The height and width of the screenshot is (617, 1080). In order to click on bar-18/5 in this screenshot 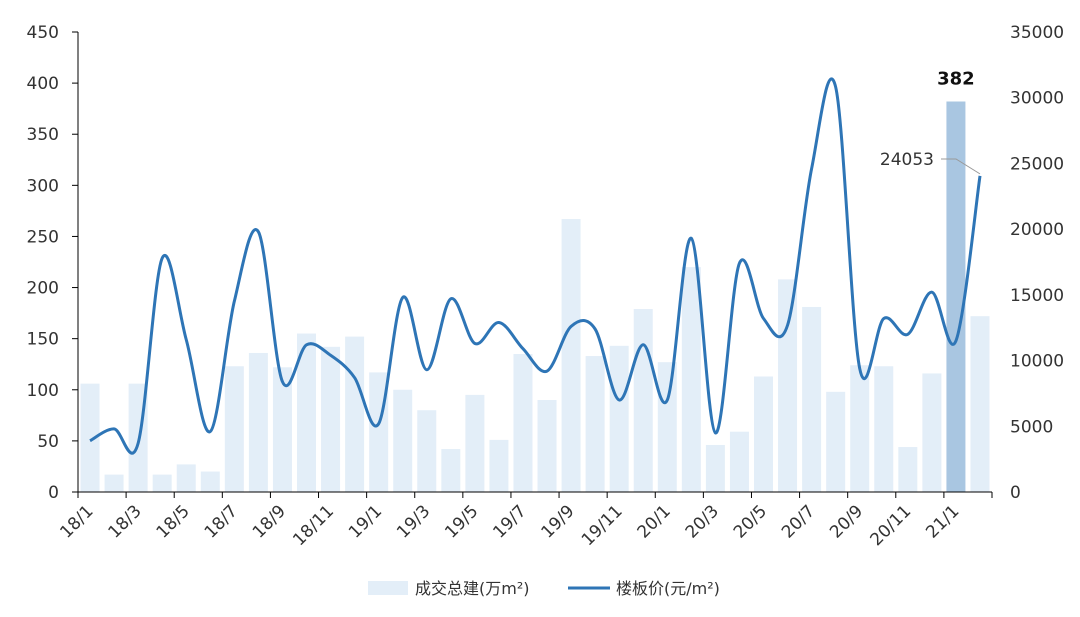, I will do `click(186, 478)`.